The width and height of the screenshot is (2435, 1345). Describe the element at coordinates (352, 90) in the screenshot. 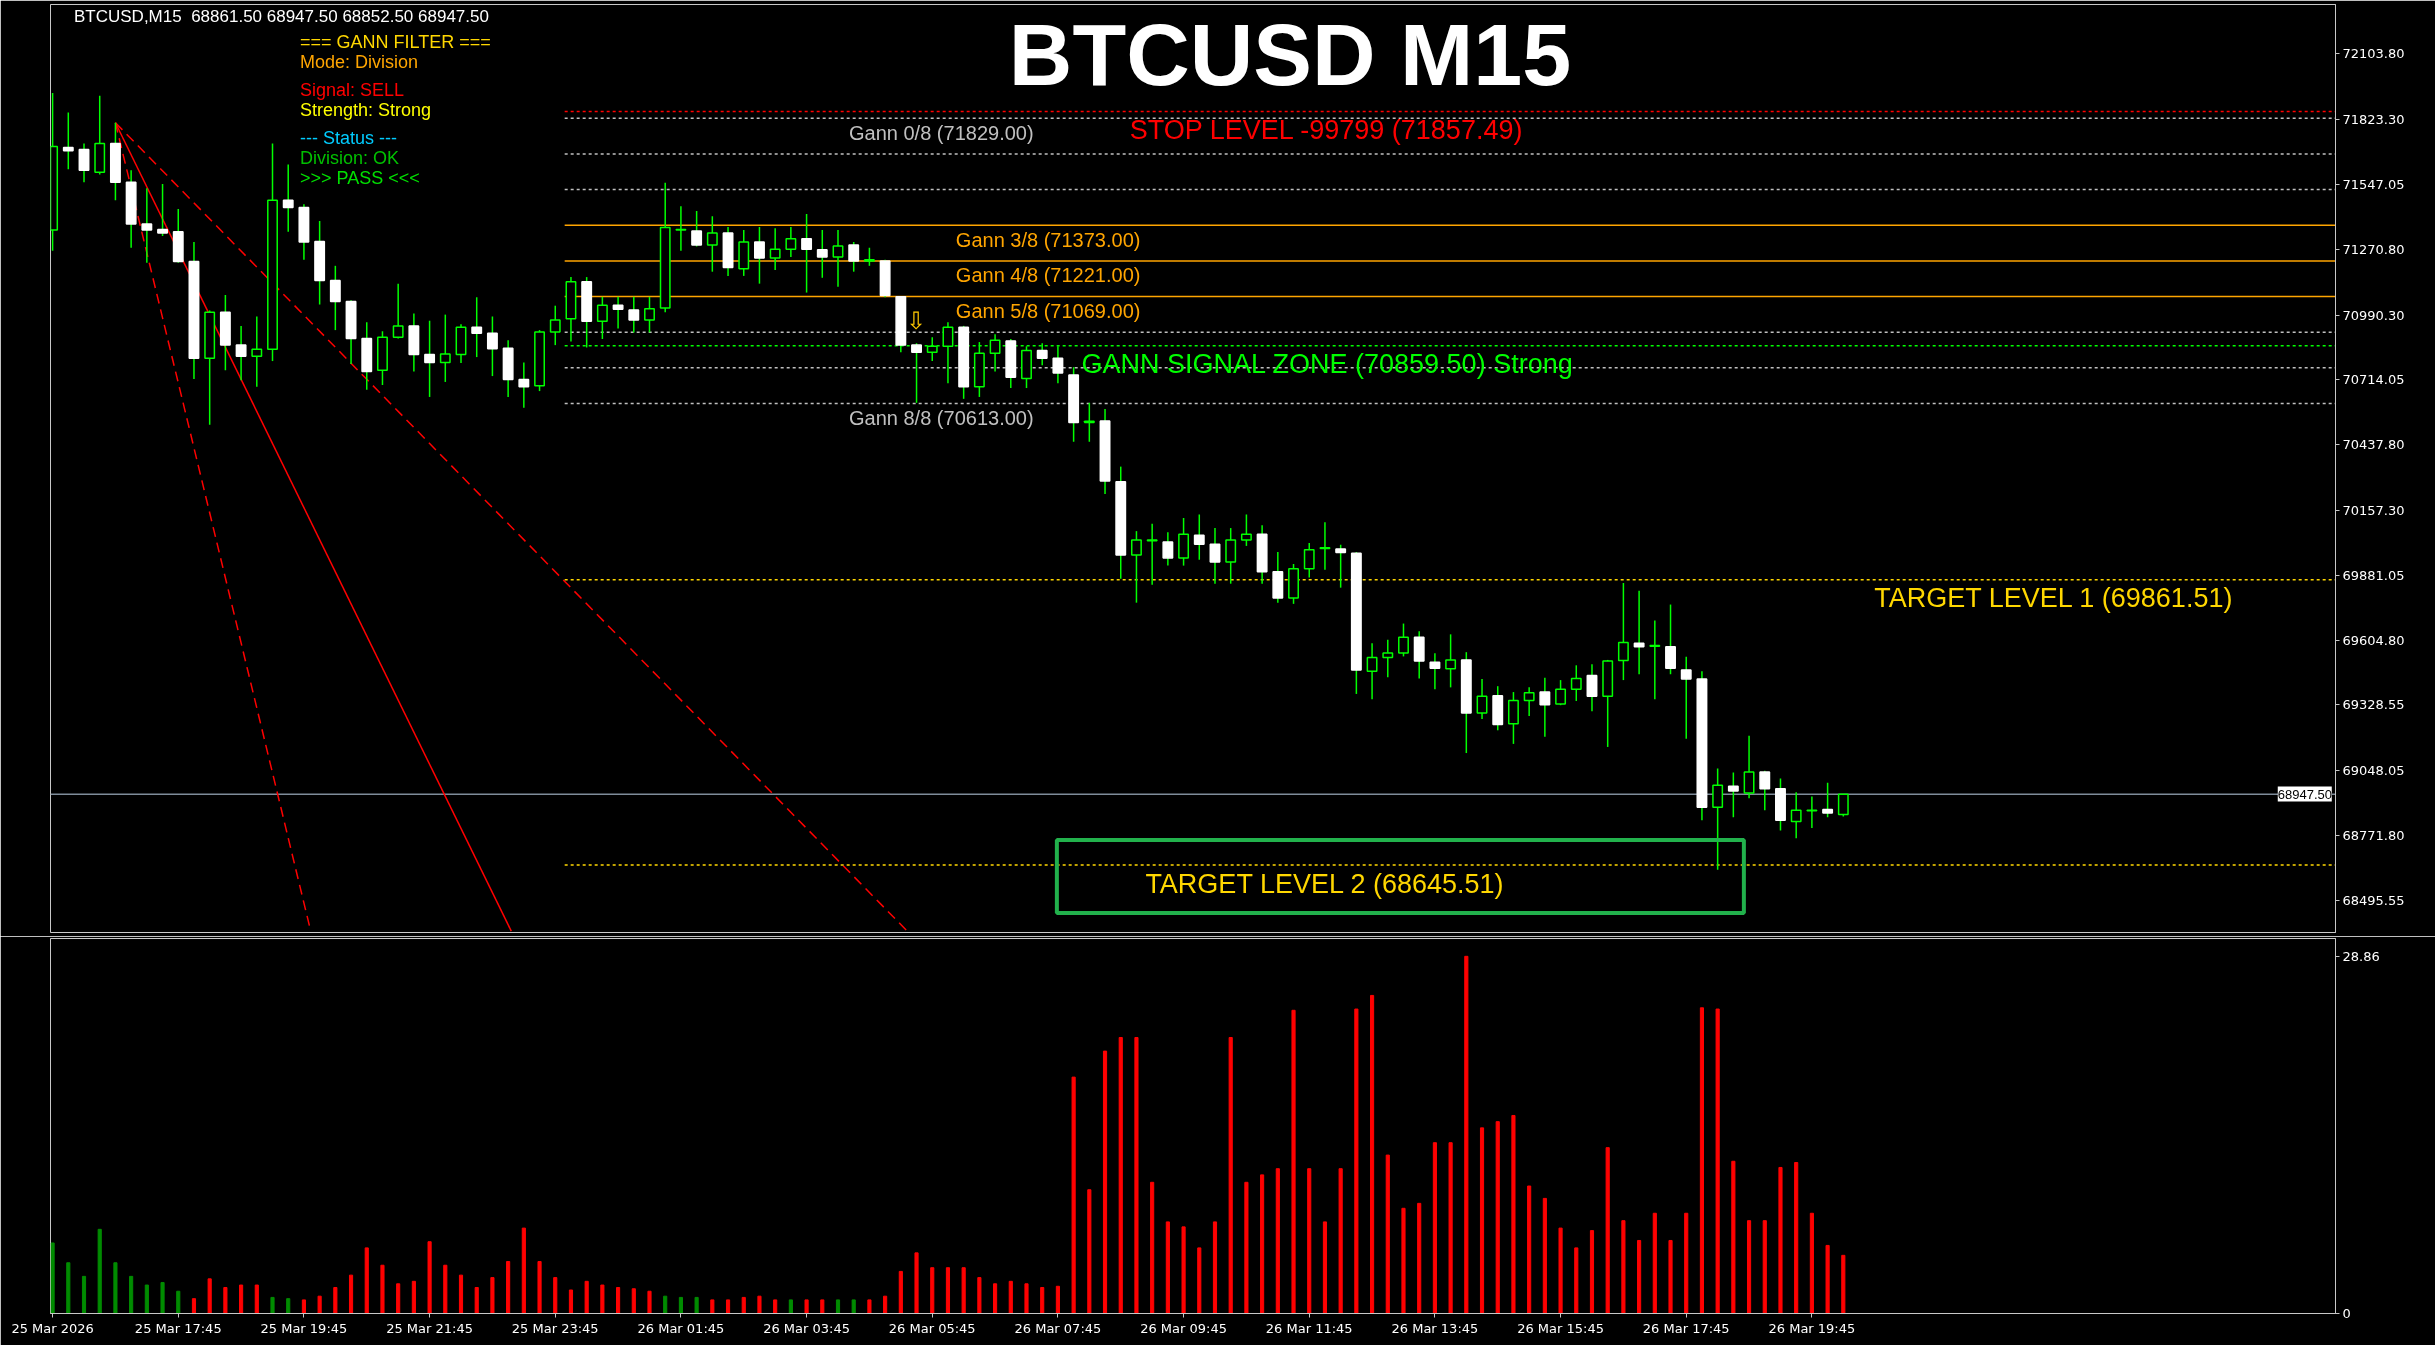

I see `annotation: Signal: SELL` at that location.